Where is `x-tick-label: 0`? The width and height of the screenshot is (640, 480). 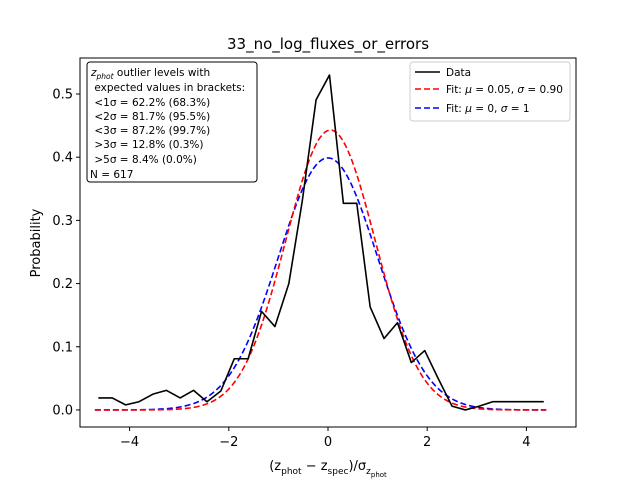
x-tick-label: 0 is located at coordinates (328, 442).